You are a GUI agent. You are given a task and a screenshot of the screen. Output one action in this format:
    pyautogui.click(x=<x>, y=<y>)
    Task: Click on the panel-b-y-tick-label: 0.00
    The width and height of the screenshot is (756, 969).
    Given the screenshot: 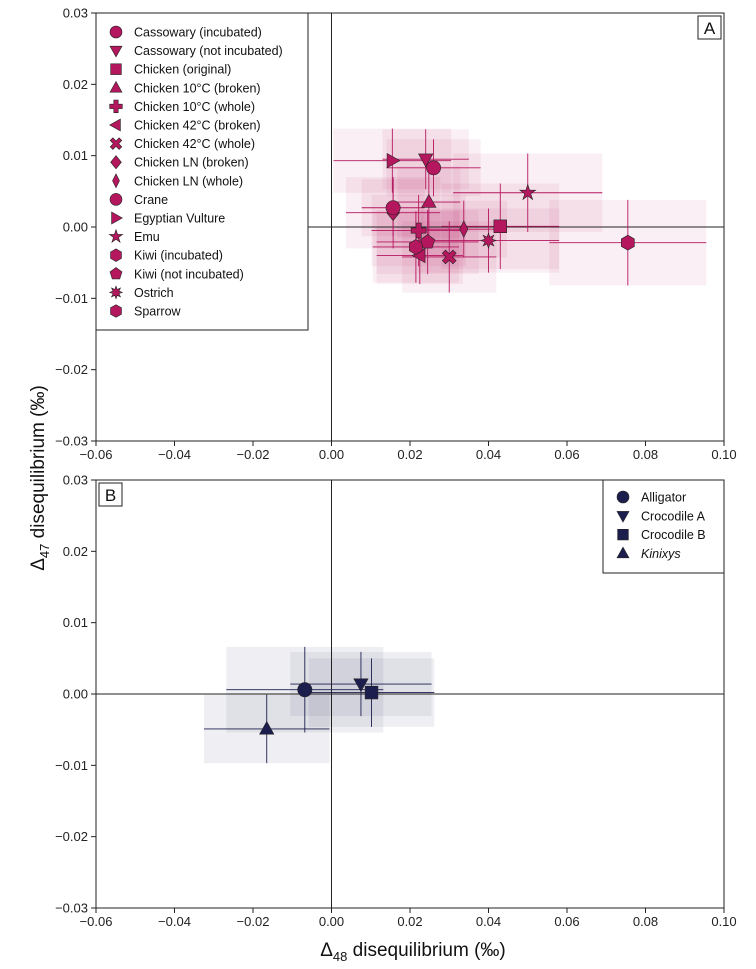 What is the action you would take?
    pyautogui.click(x=75, y=694)
    